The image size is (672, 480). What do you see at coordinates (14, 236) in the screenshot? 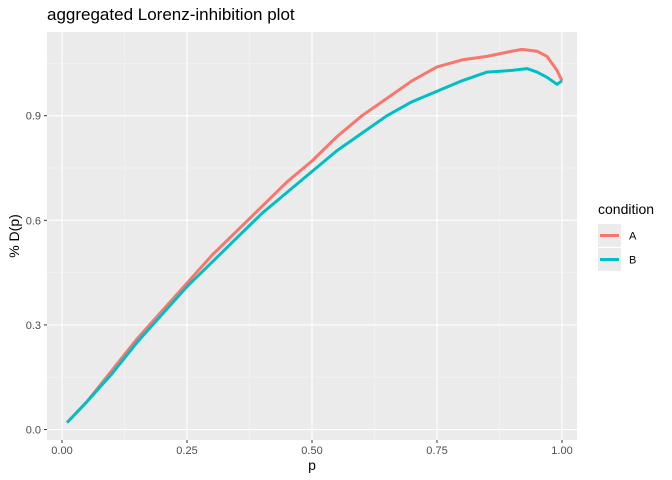
I see `y-axis-label: % D(p)` at bounding box center [14, 236].